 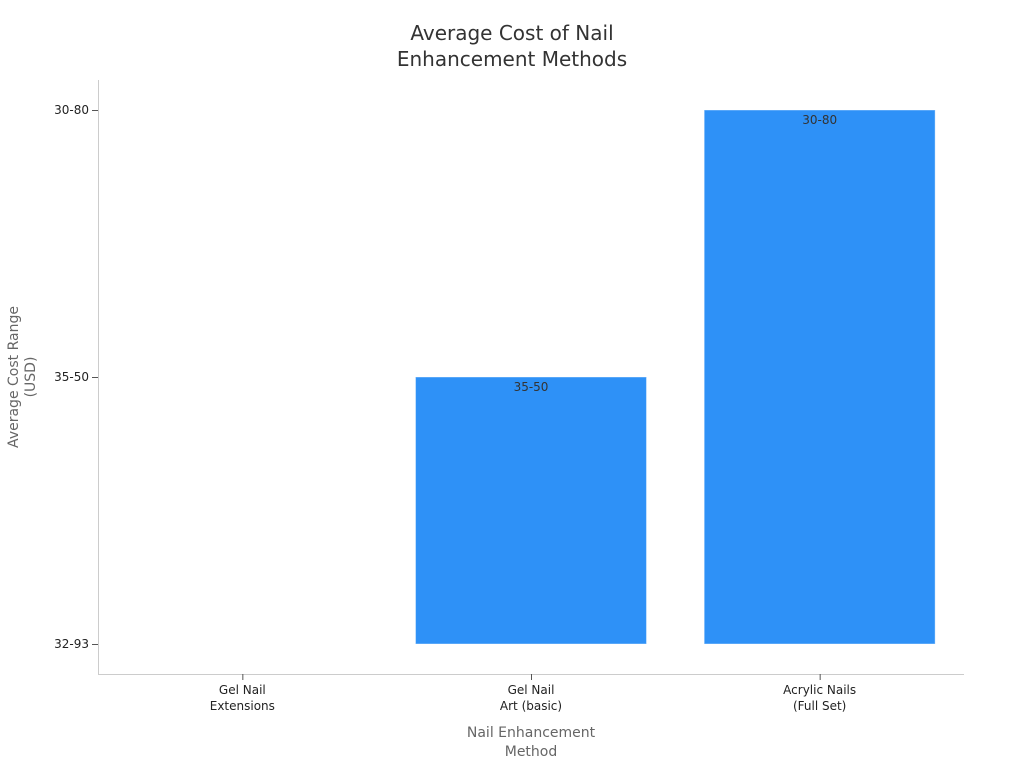 What do you see at coordinates (14, 377) in the screenshot?
I see `y-axis-label-line-1: Average Cost Range` at bounding box center [14, 377].